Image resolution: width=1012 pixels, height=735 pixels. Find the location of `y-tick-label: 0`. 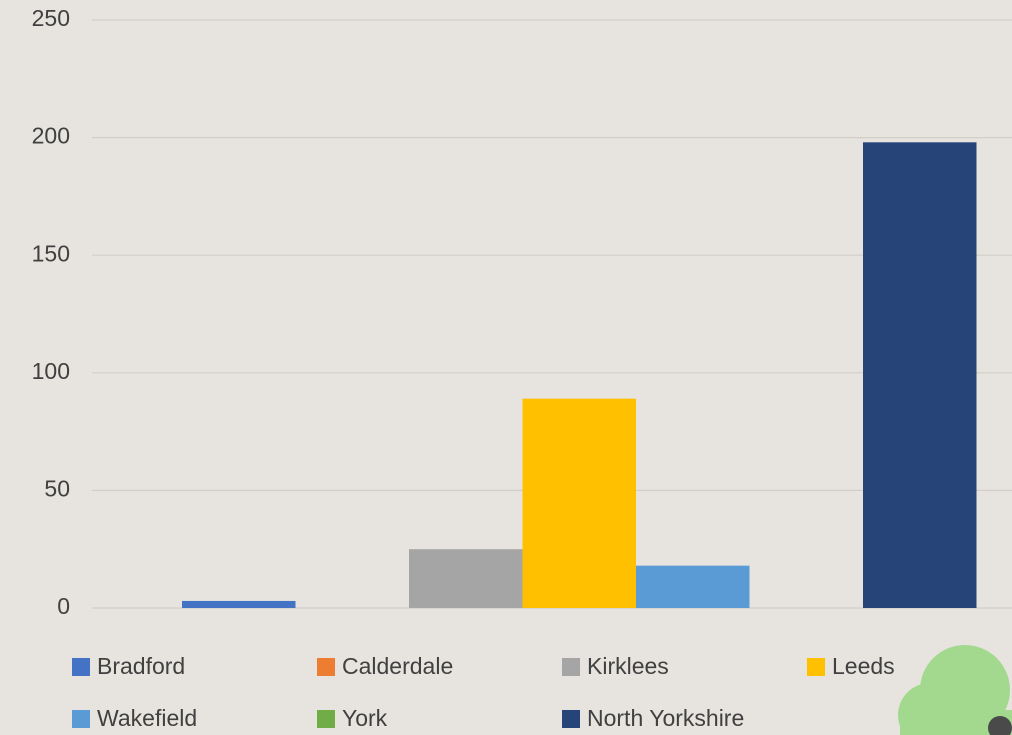

y-tick-label: 0 is located at coordinates (63, 606).